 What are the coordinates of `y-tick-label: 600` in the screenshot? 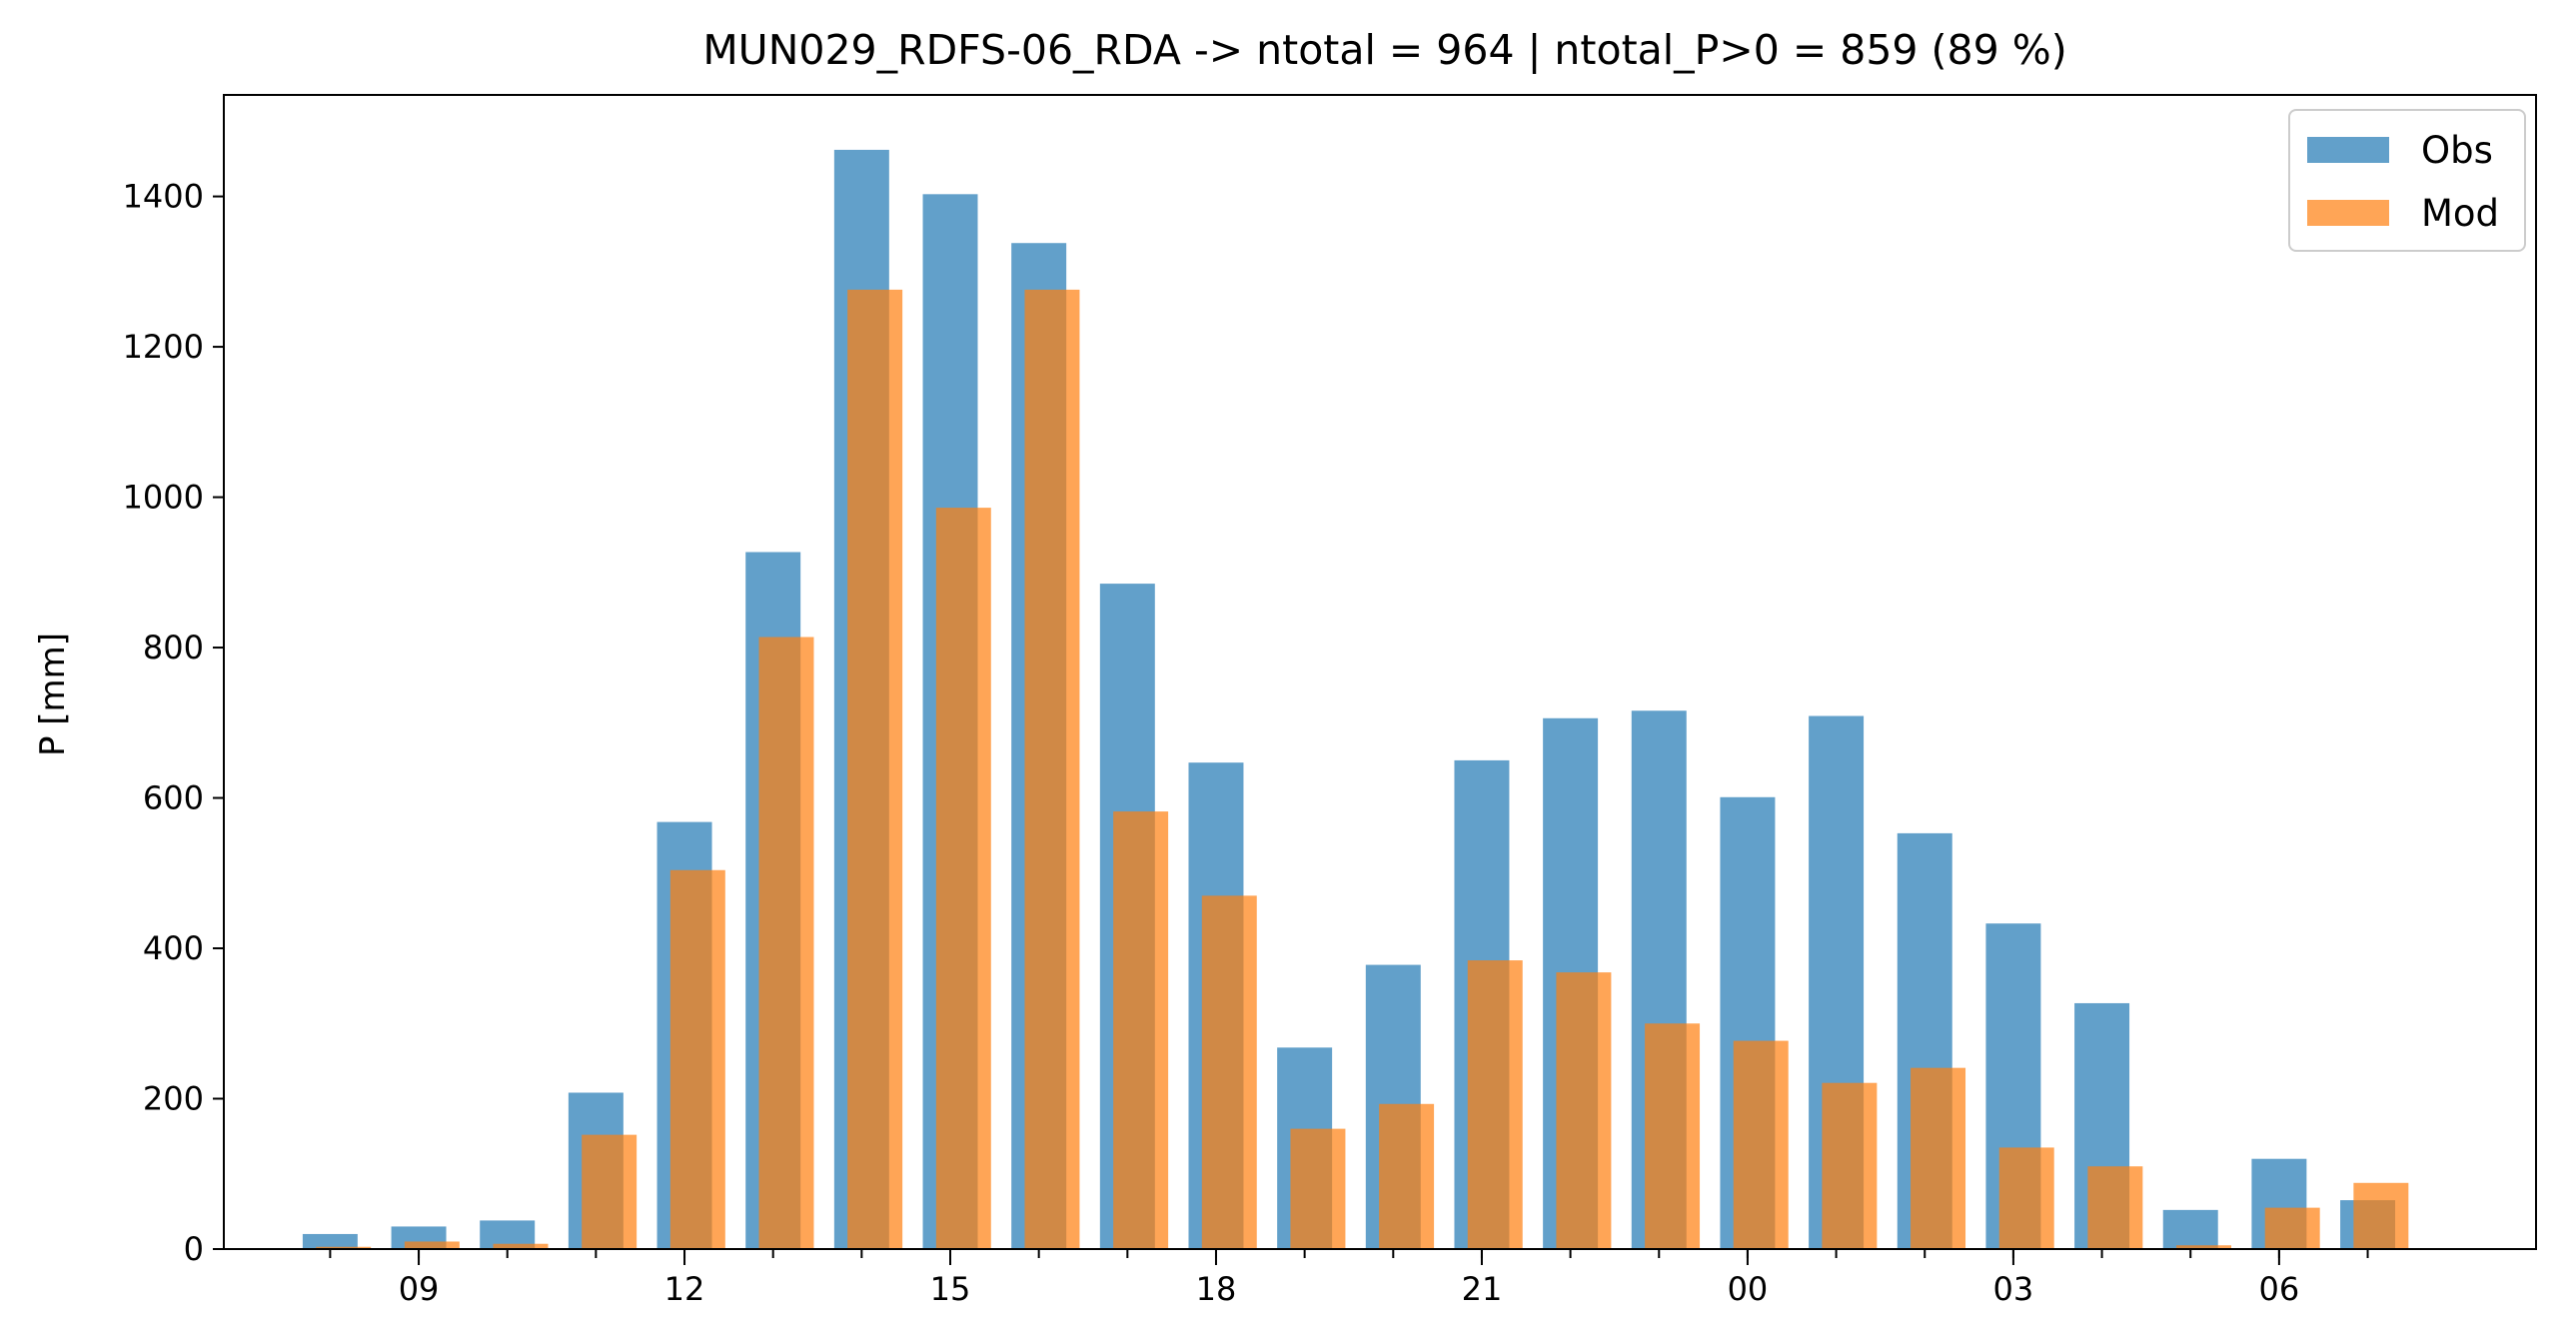 It's located at (173, 798).